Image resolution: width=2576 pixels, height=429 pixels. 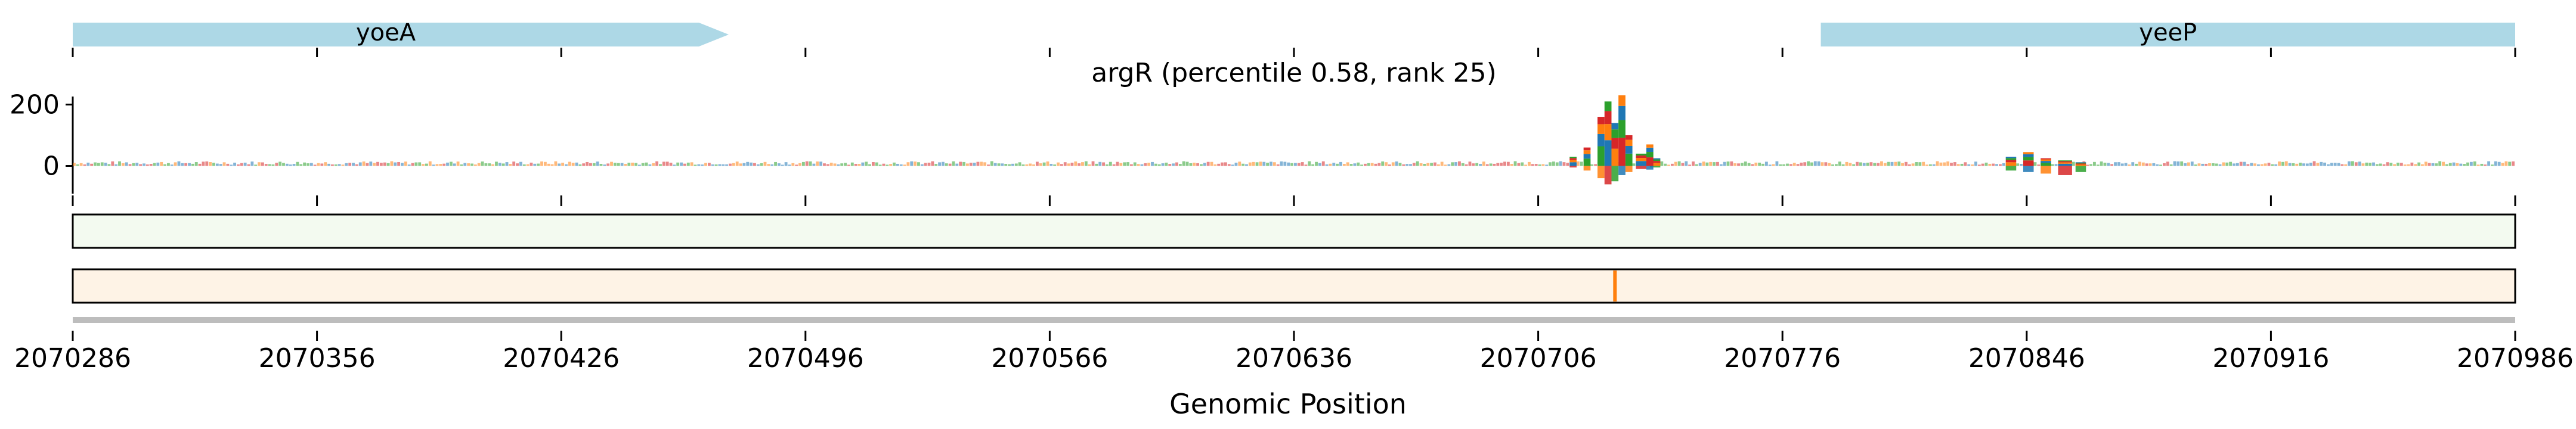 What do you see at coordinates (2168, 32) in the screenshot?
I see `gene-label-yeeP: yeeP` at bounding box center [2168, 32].